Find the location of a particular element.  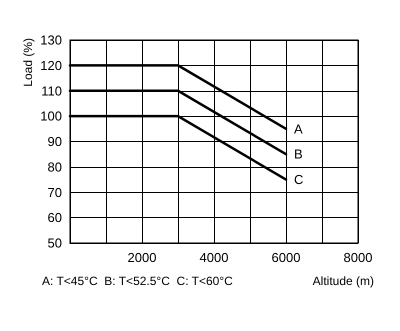

y-tick-label: 100 is located at coordinates (51, 116).